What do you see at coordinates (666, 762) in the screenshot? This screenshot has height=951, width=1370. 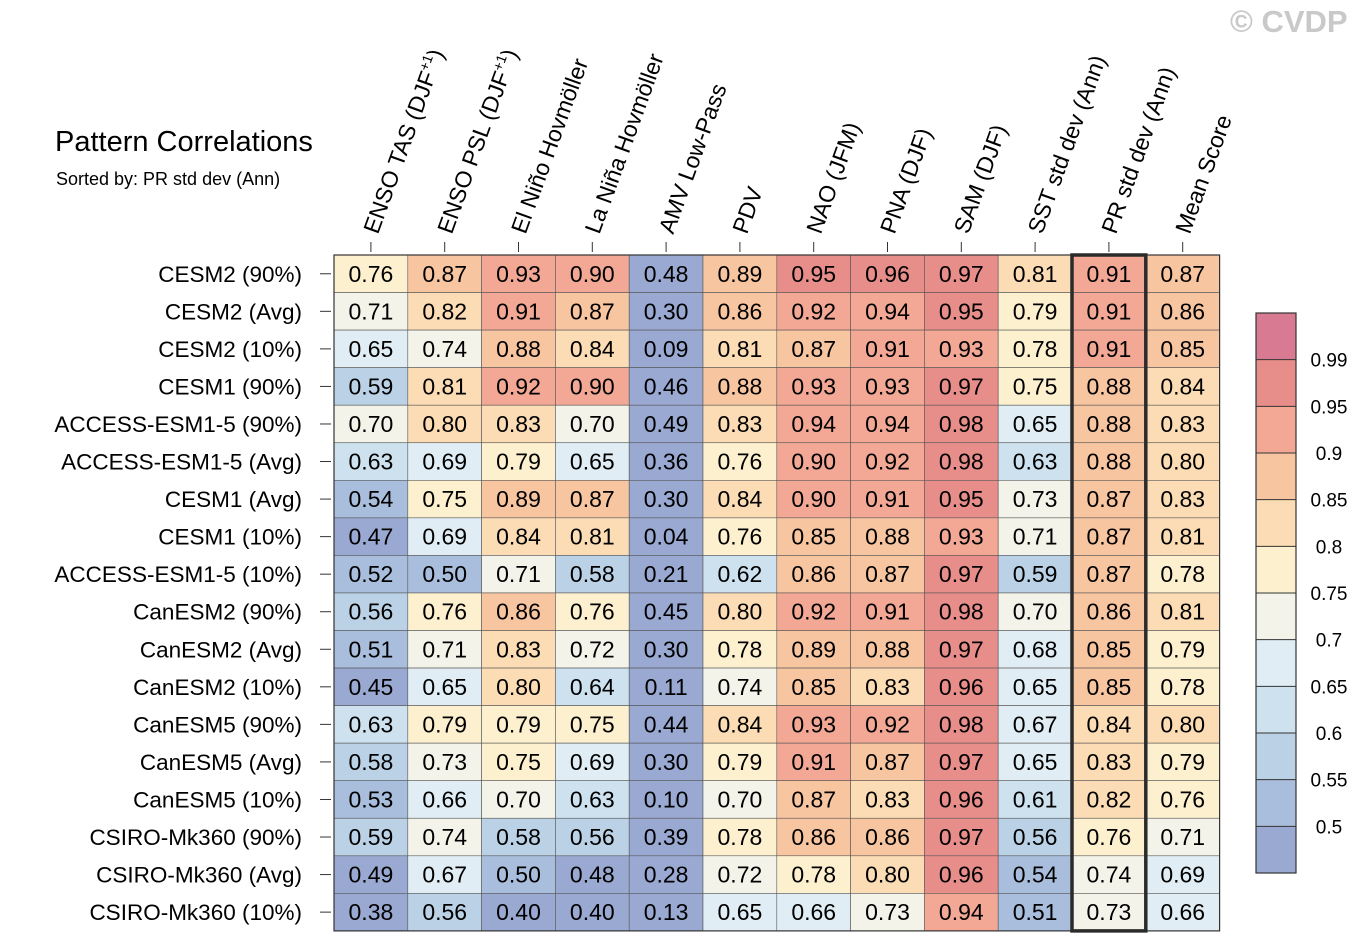 I see `cell-value-label: 0.30` at bounding box center [666, 762].